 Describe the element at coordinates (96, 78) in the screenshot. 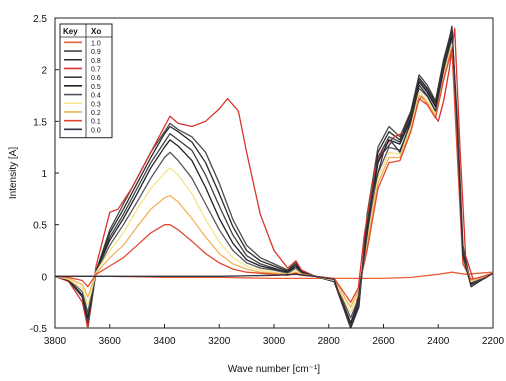

I see `legend-entry-label: 0.6` at that location.